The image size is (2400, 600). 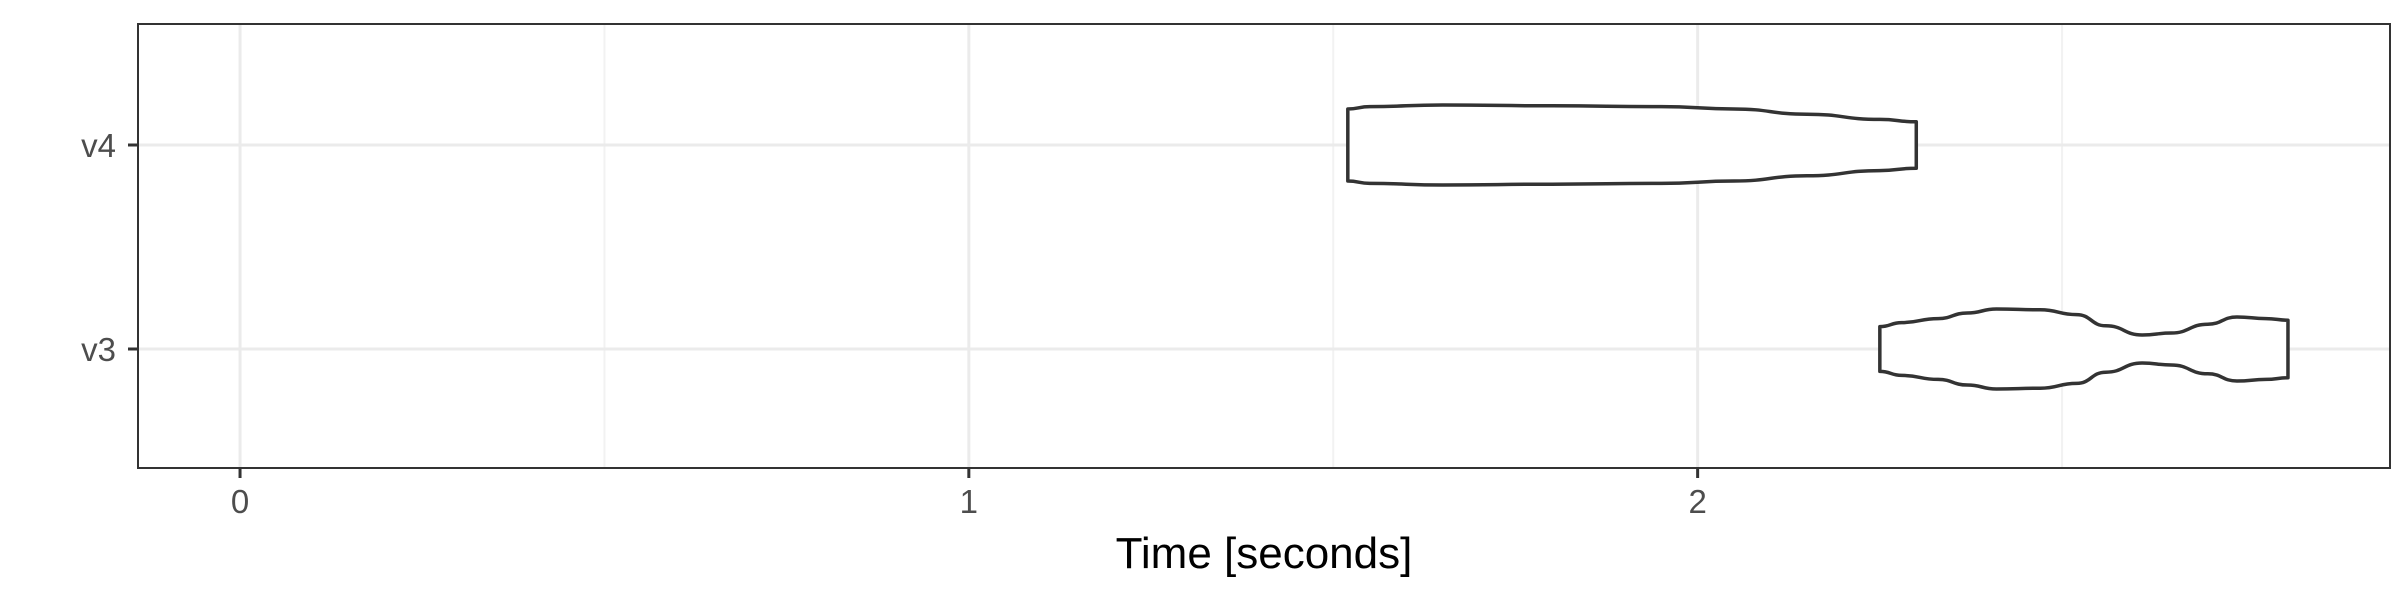 I want to click on x-tick-label: 0, so click(x=240, y=501).